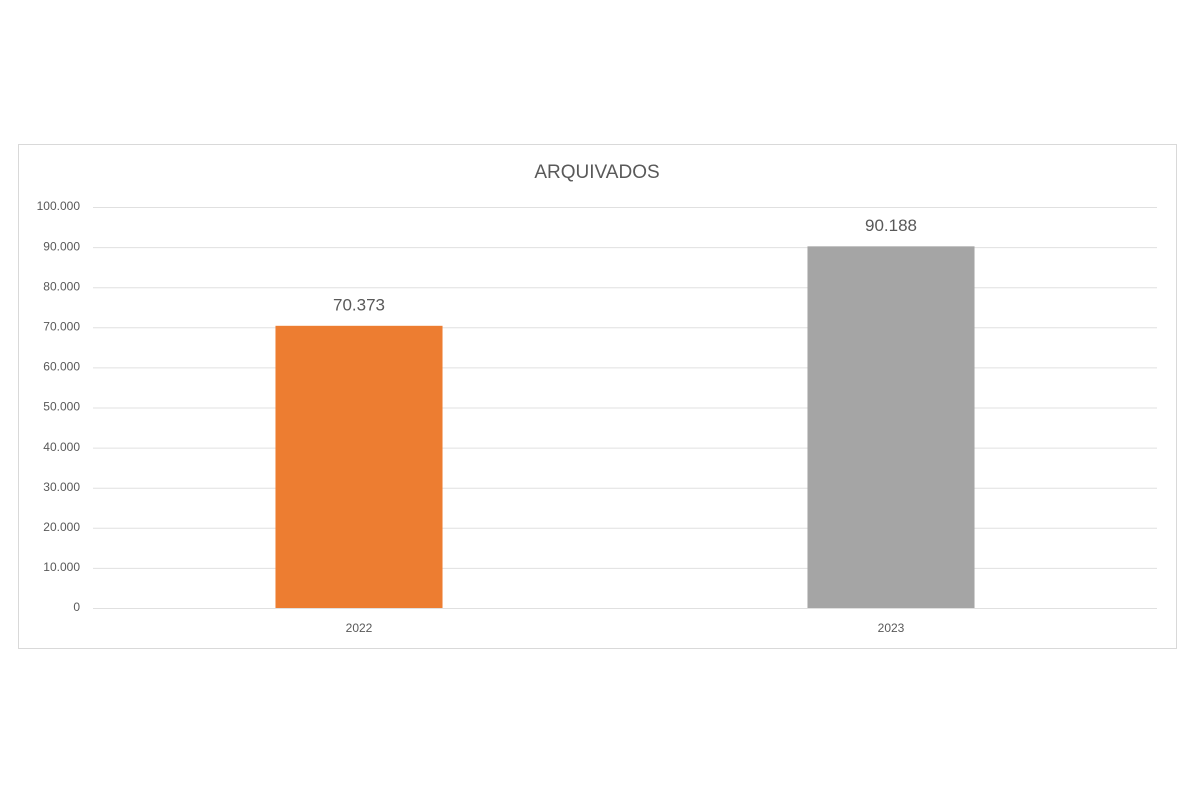 The image size is (1200, 795). What do you see at coordinates (61, 246) in the screenshot?
I see `y-tick-label: 90.000` at bounding box center [61, 246].